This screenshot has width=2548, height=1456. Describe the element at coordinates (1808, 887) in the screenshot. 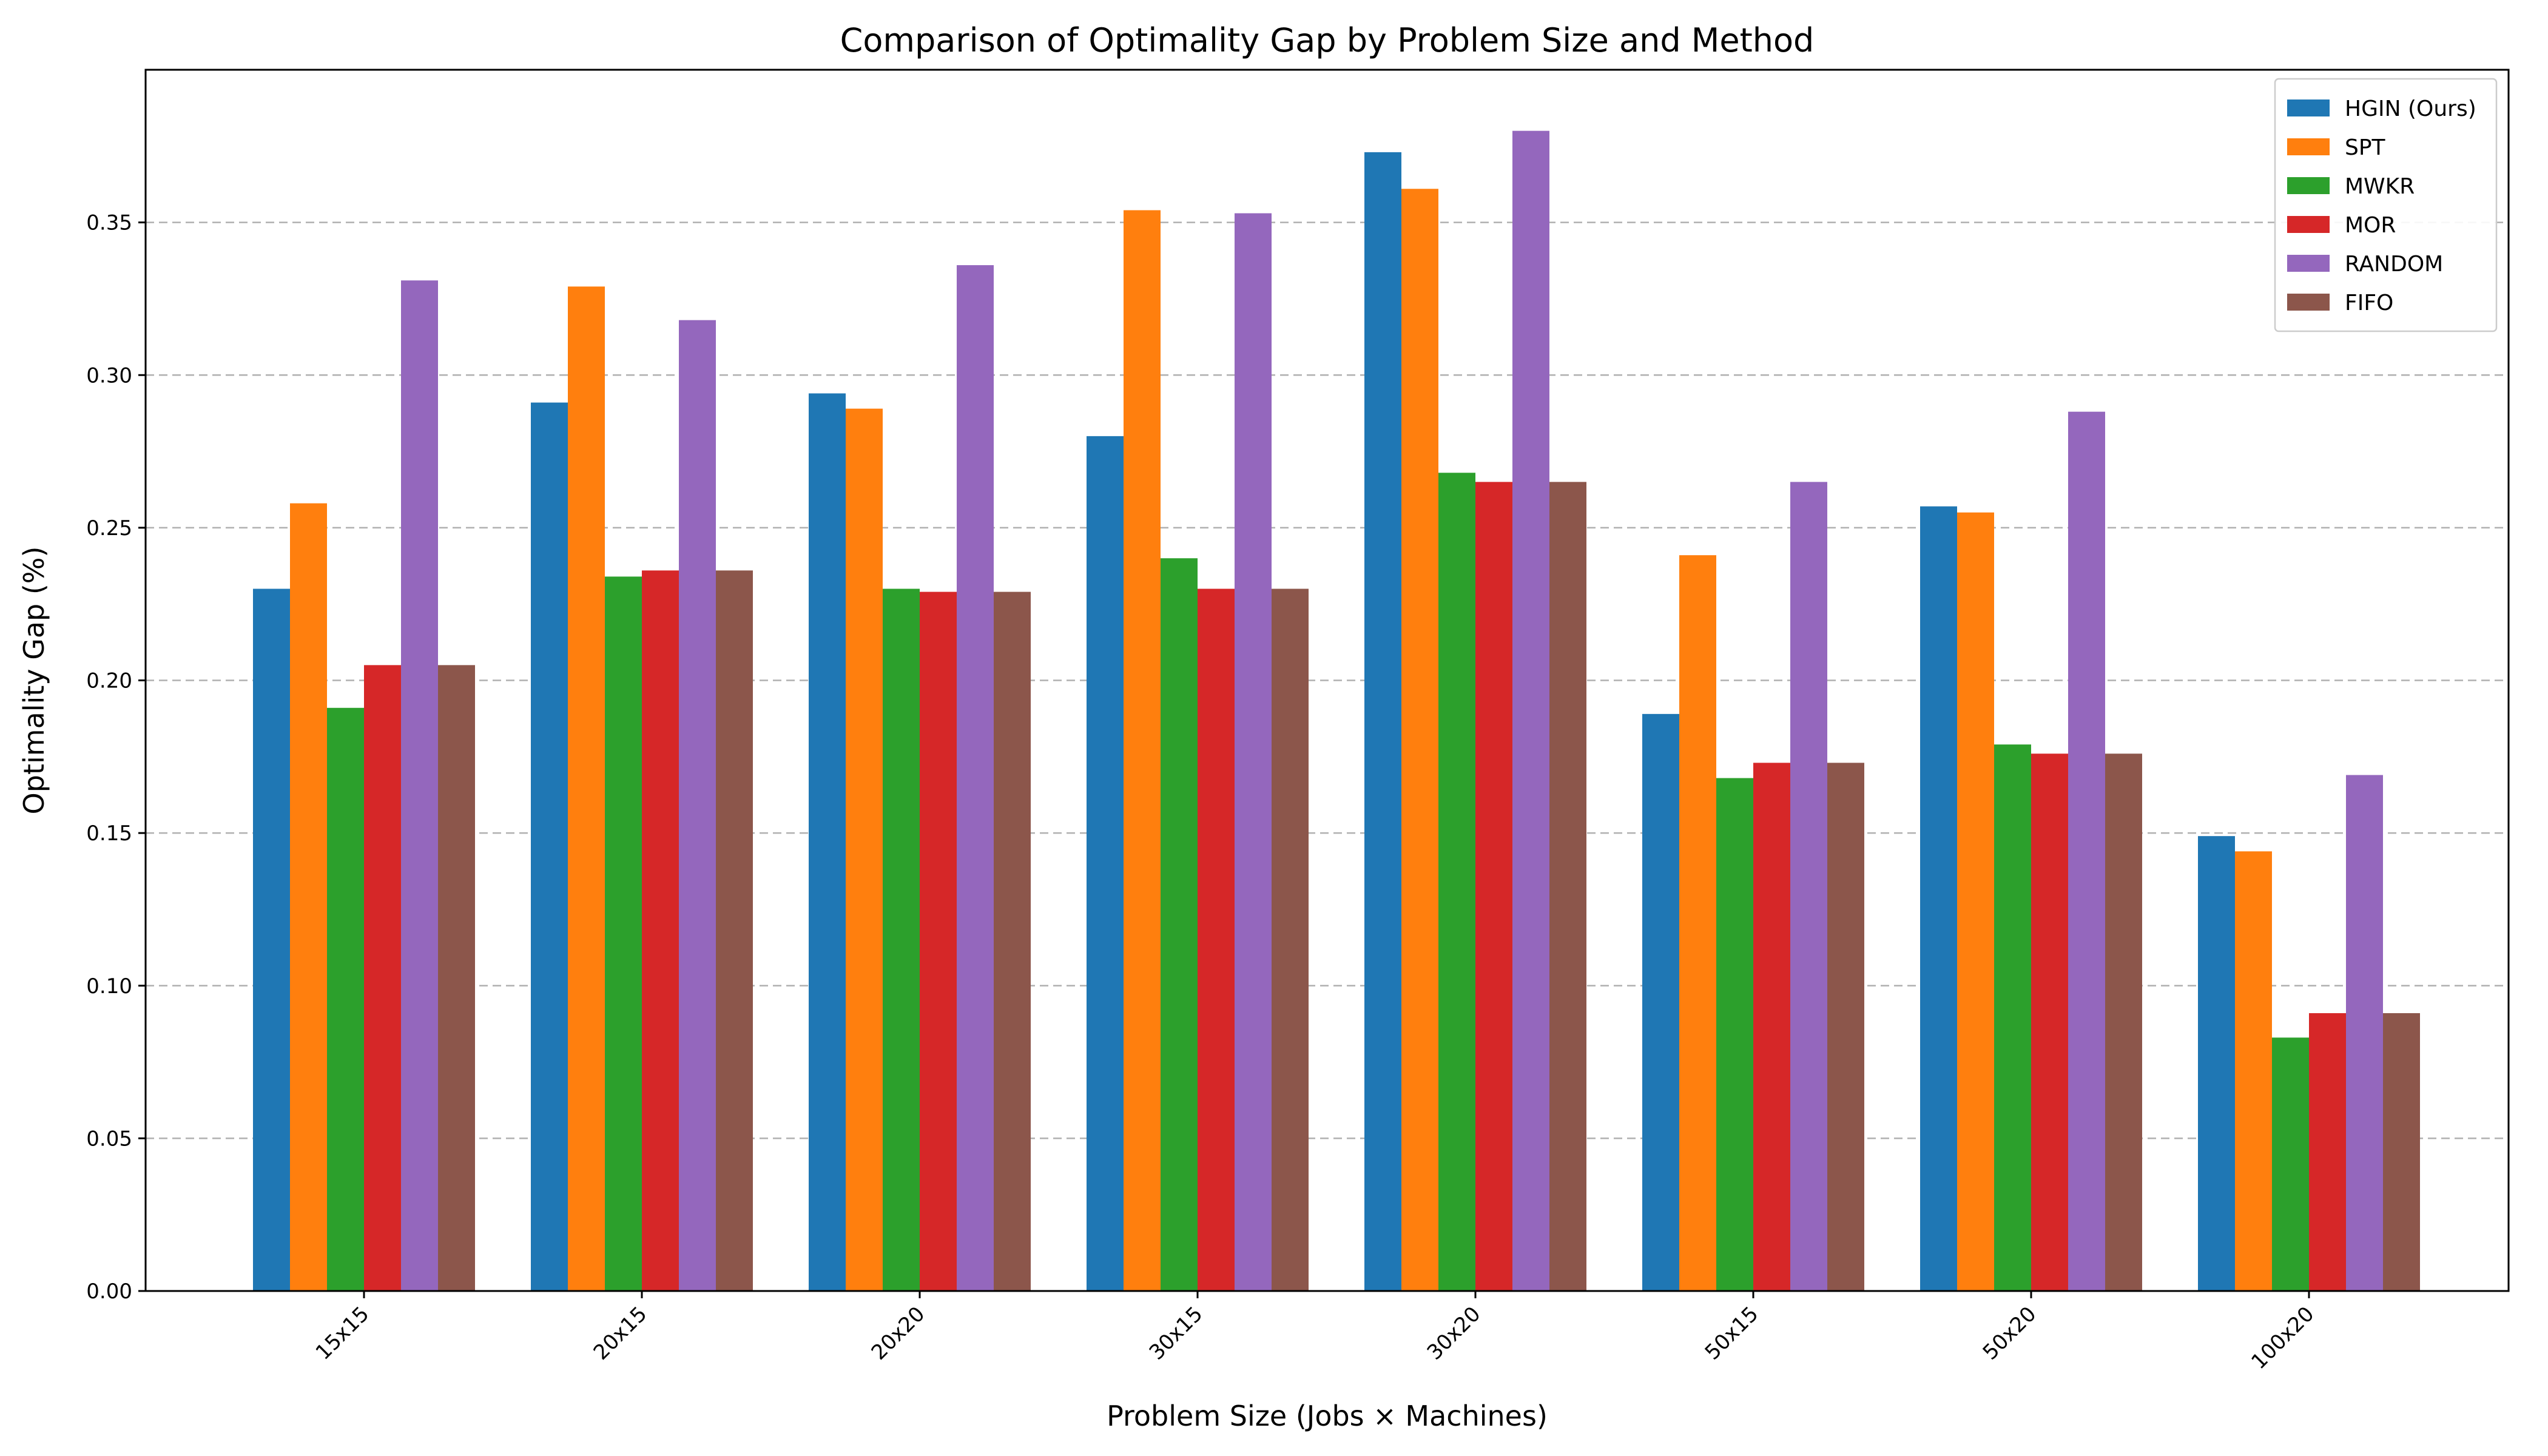

I see `bar-random-50x15` at that location.